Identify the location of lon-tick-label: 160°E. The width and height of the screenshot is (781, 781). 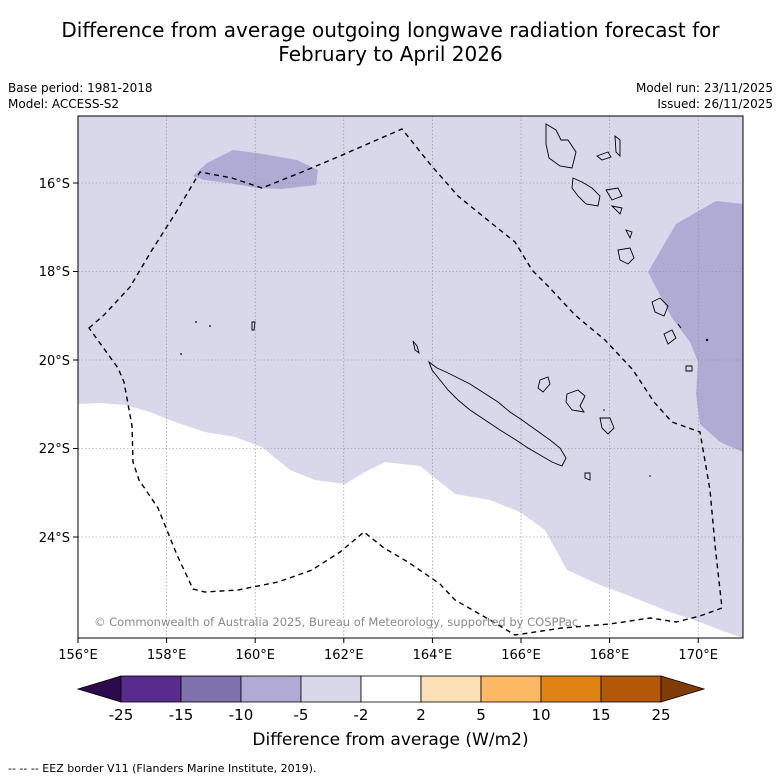
(255, 655).